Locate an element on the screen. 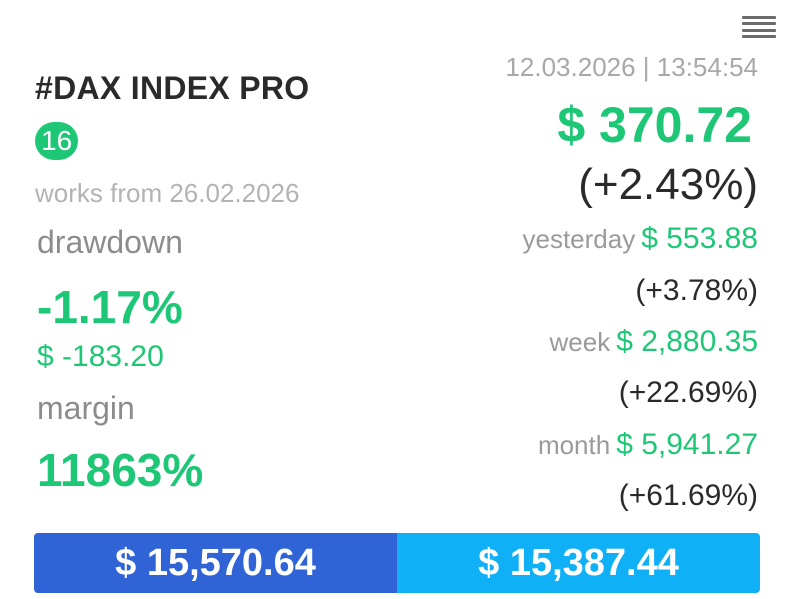  period-percent-week: (+22.69%) is located at coordinates (688, 392).